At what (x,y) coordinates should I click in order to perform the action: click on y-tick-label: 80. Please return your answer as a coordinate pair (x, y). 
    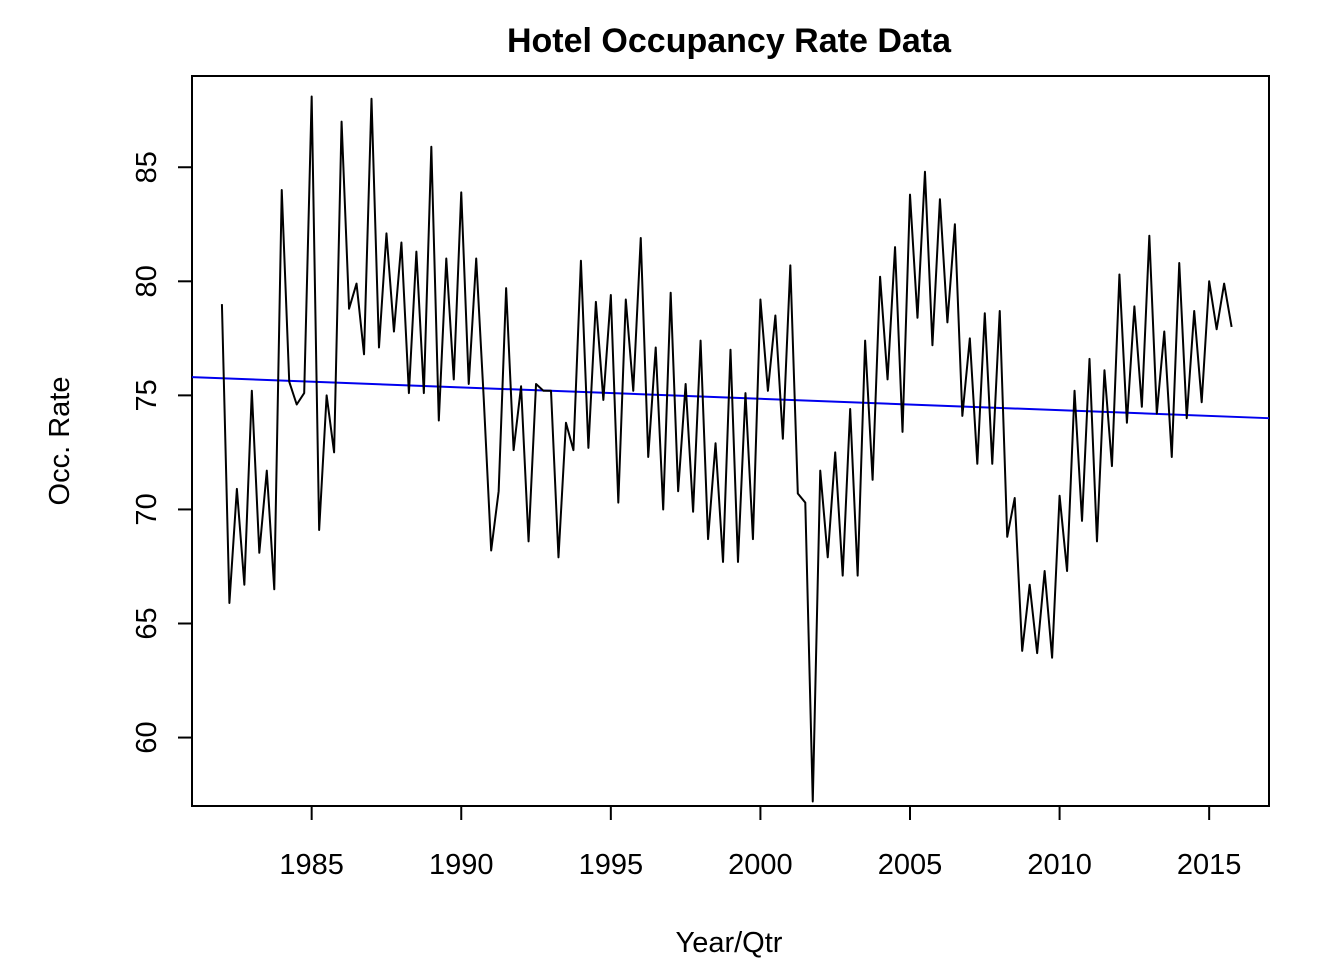
    Looking at the image, I should click on (147, 281).